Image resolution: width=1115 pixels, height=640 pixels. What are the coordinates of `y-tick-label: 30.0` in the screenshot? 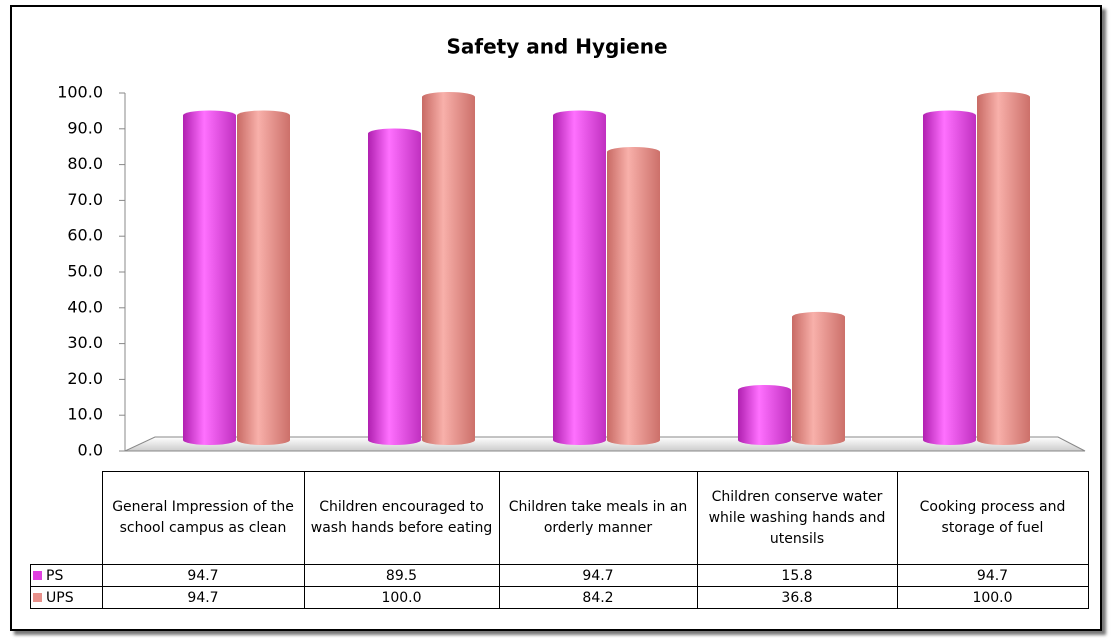 It's located at (85, 342).